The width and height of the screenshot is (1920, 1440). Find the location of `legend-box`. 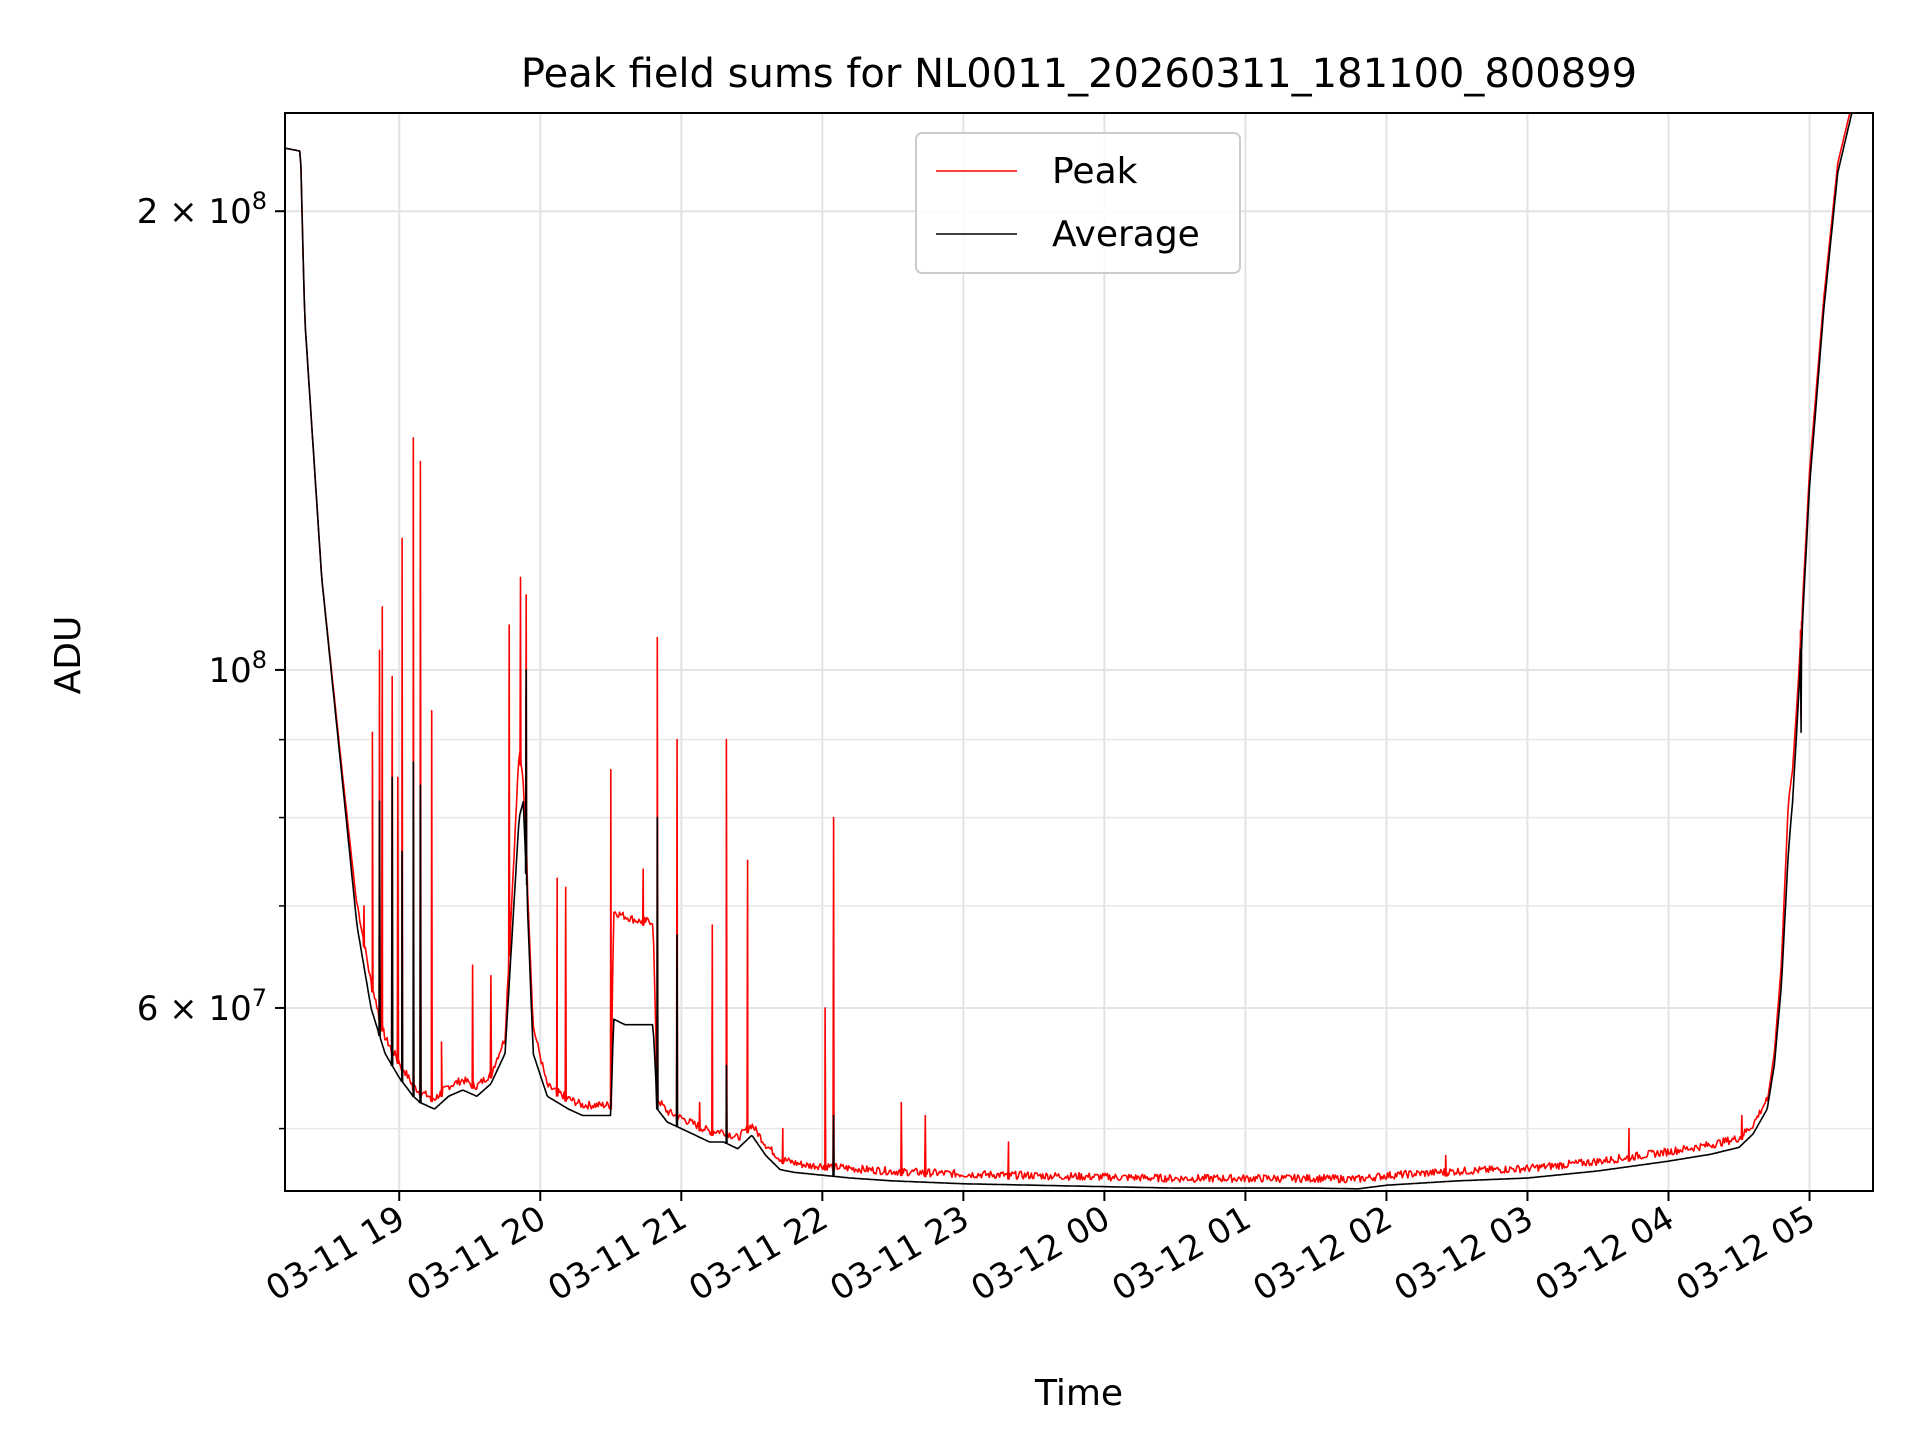

legend-box is located at coordinates (1078, 203).